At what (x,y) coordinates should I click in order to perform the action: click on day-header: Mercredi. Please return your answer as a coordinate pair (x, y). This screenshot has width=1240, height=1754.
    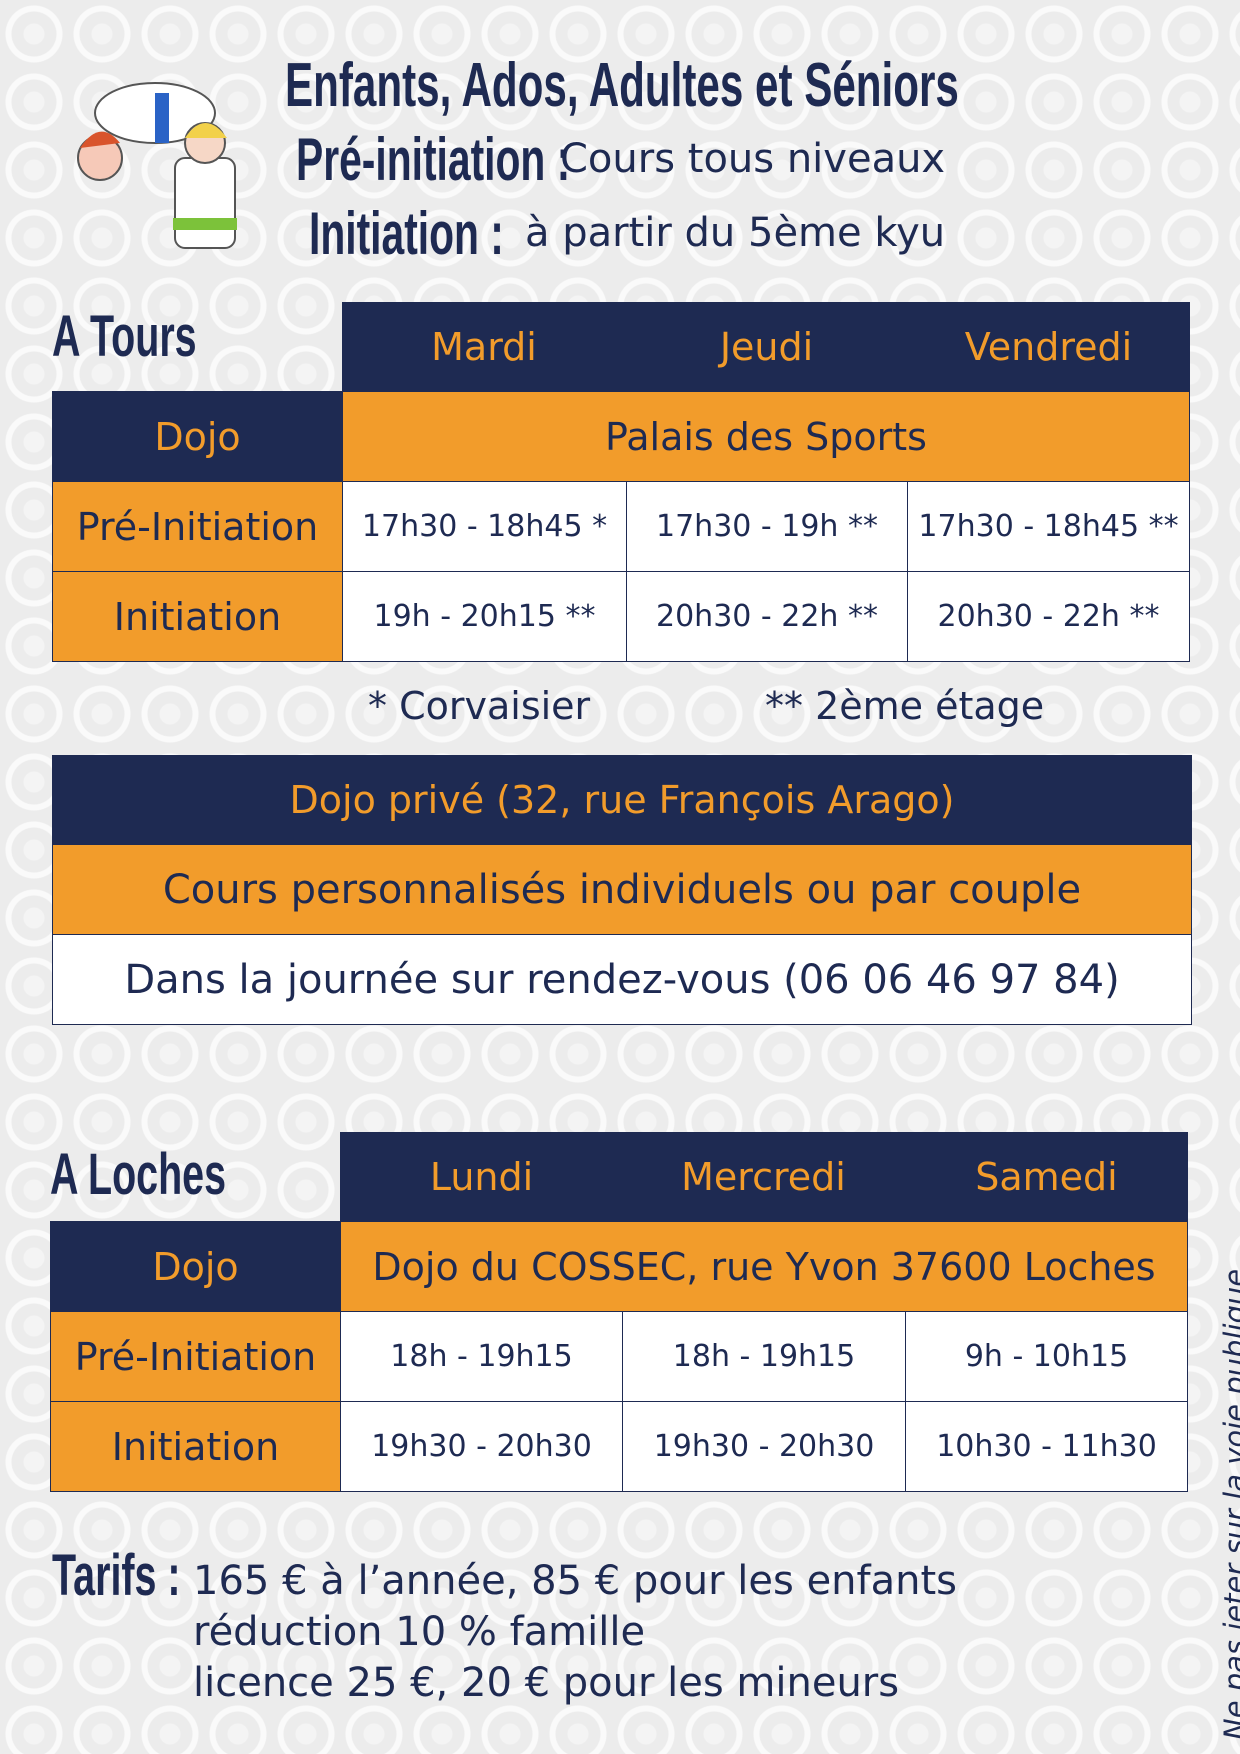
    Looking at the image, I should click on (763, 1177).